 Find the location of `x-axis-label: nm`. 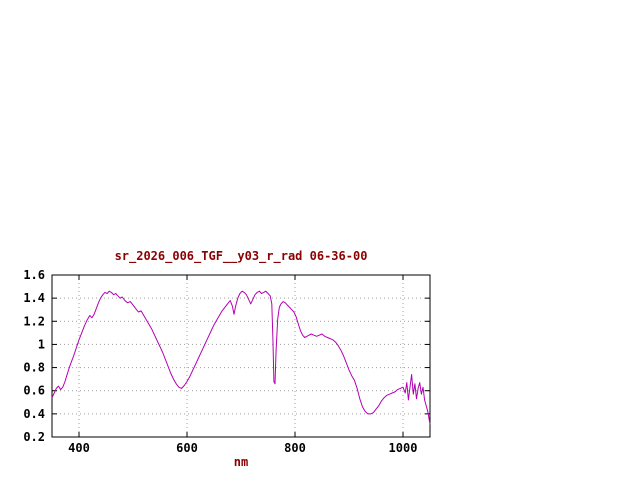

x-axis-label: nm is located at coordinates (241, 462).